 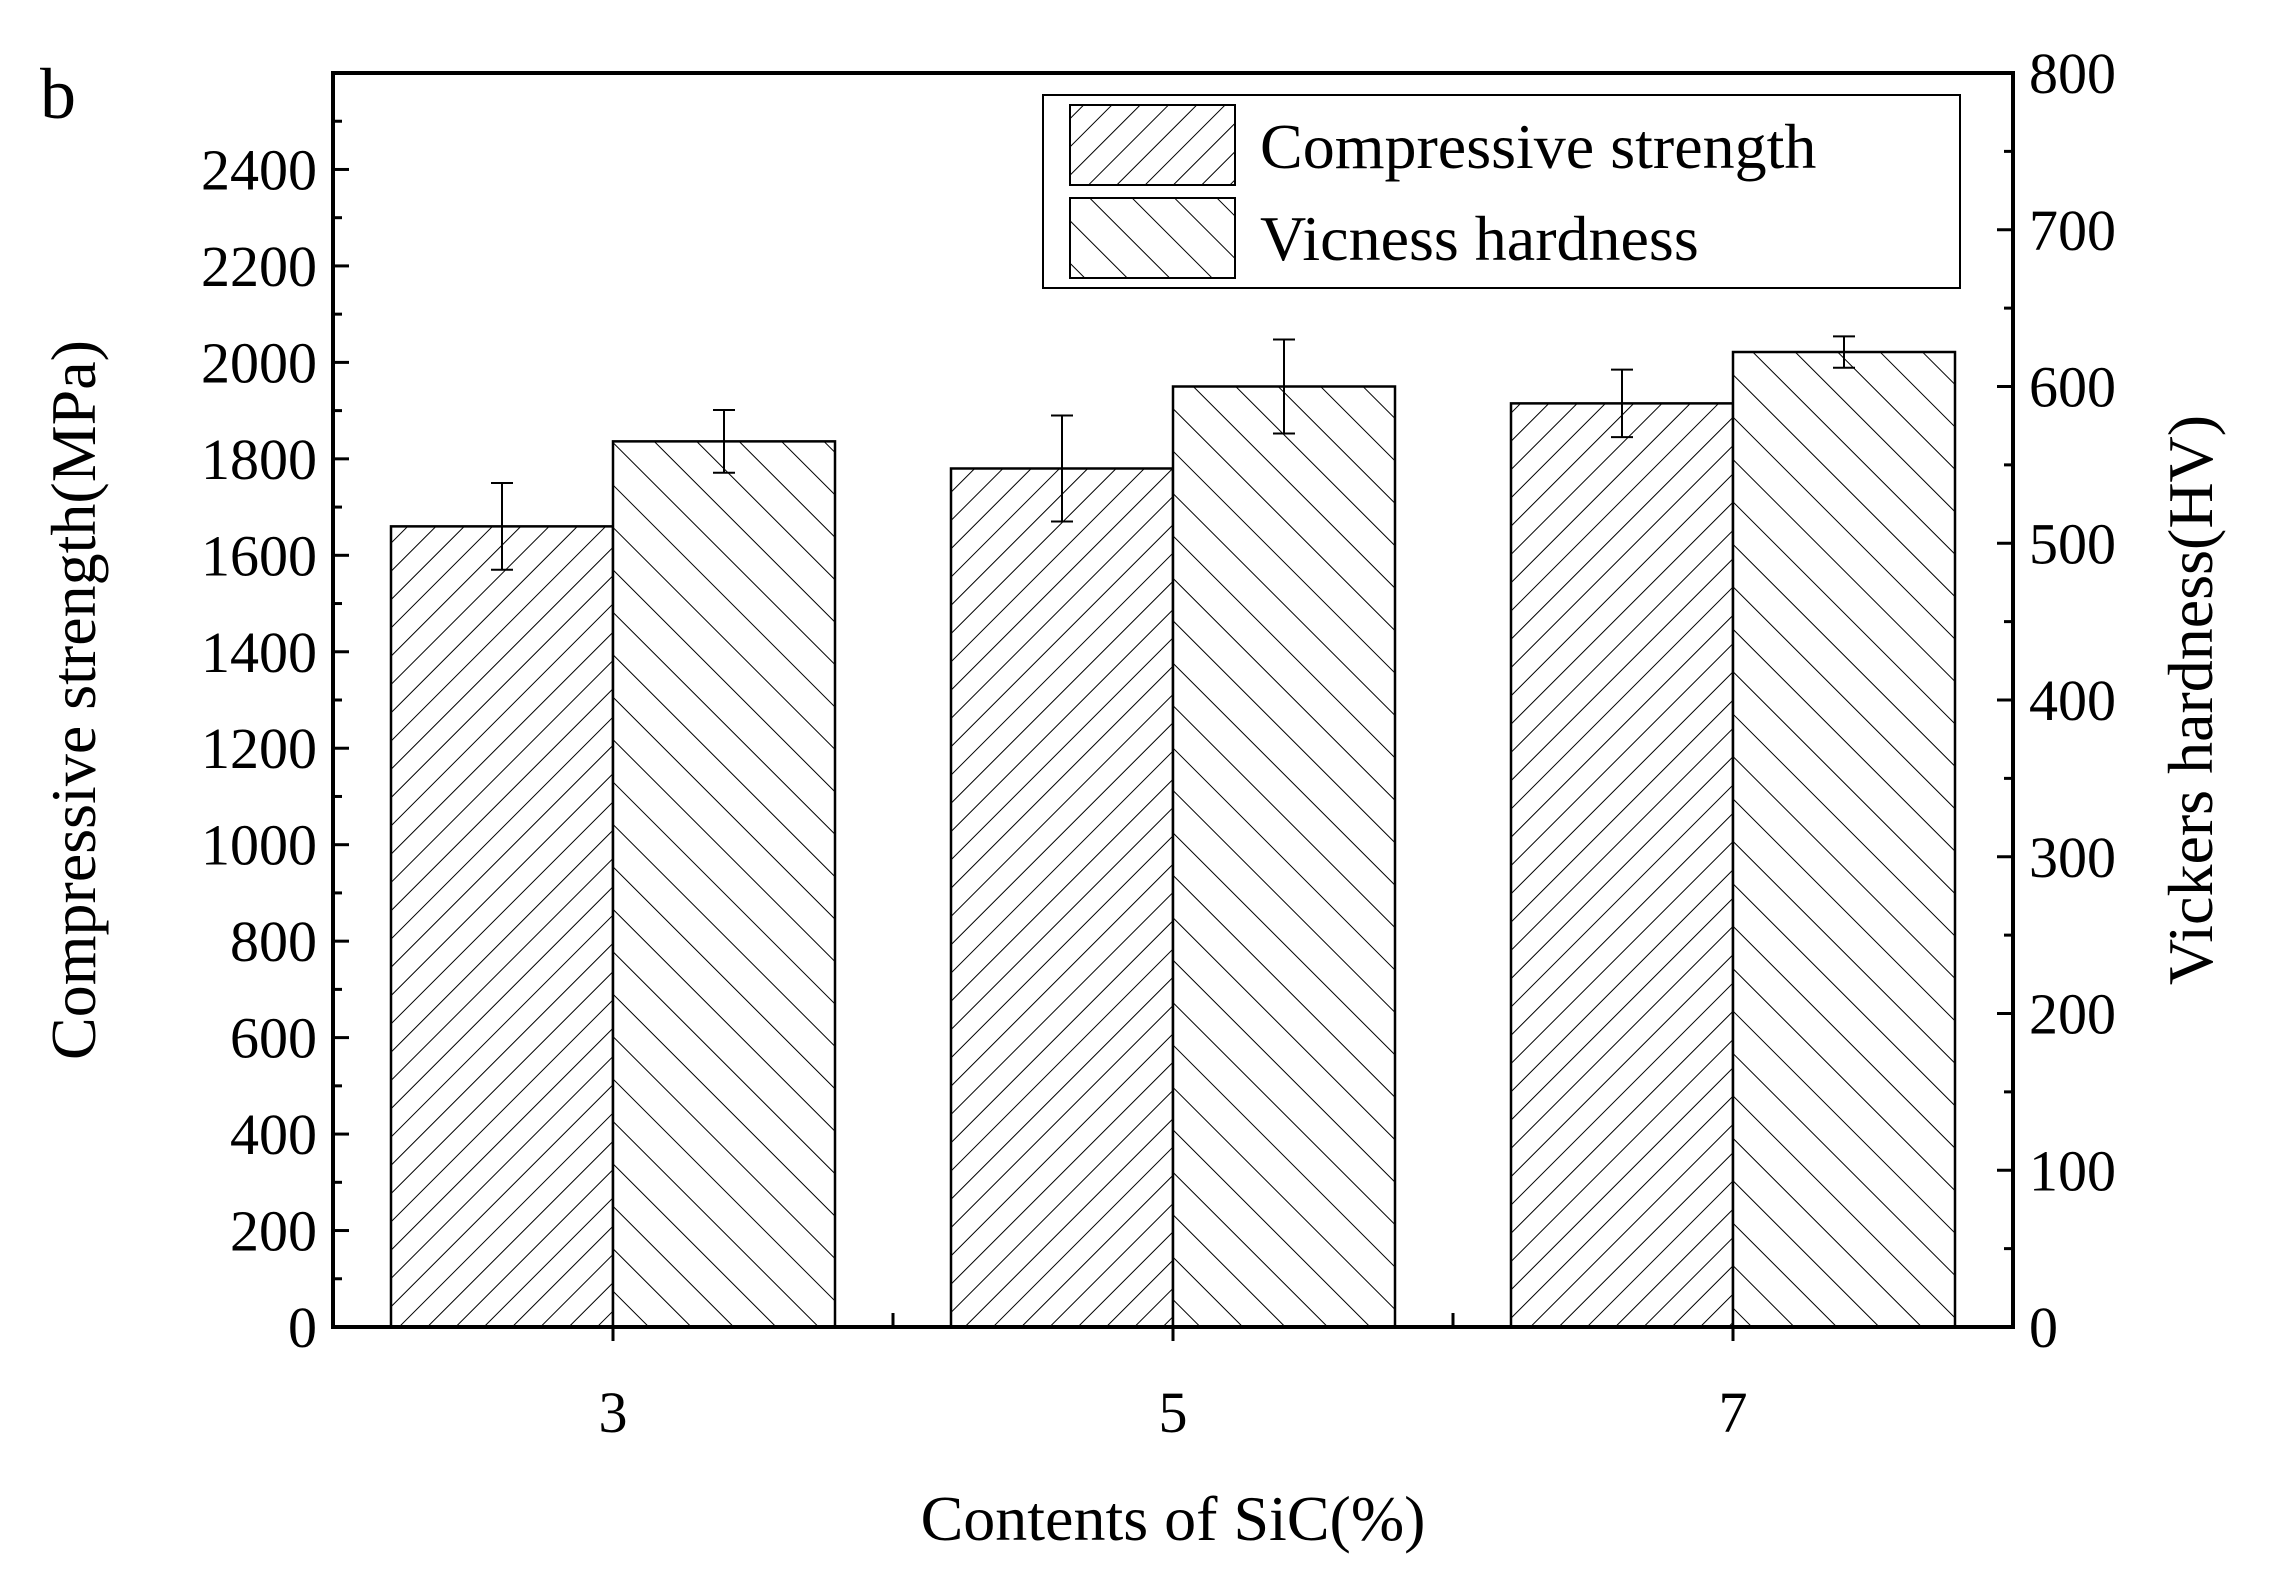 What do you see at coordinates (259, 555) in the screenshot?
I see `y-tick-label: 1600` at bounding box center [259, 555].